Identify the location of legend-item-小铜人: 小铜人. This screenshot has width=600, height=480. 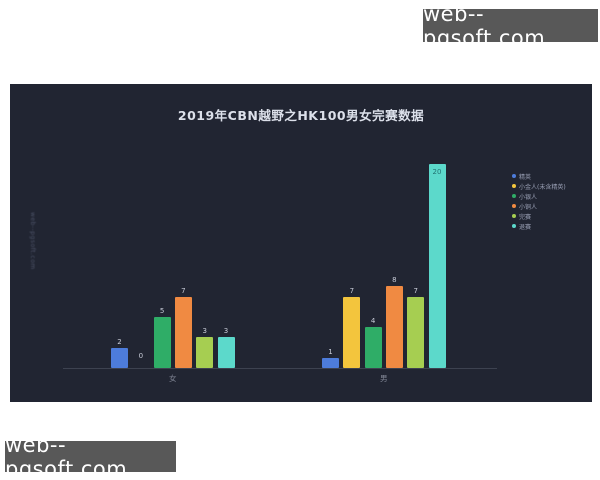
(539, 206).